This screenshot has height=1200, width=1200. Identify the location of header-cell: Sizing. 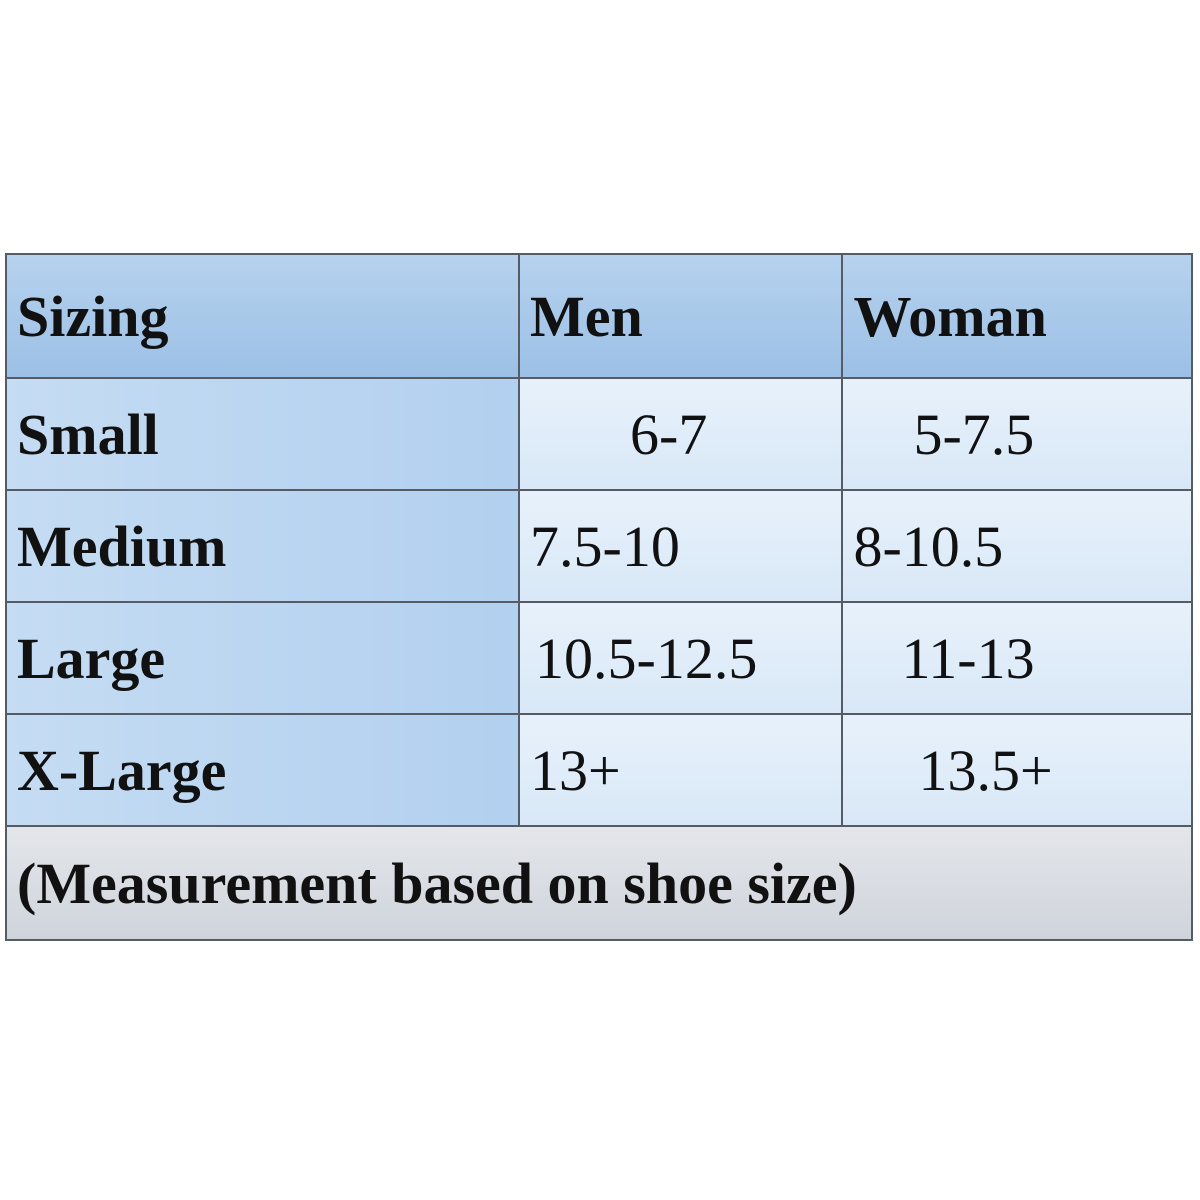
(262, 316).